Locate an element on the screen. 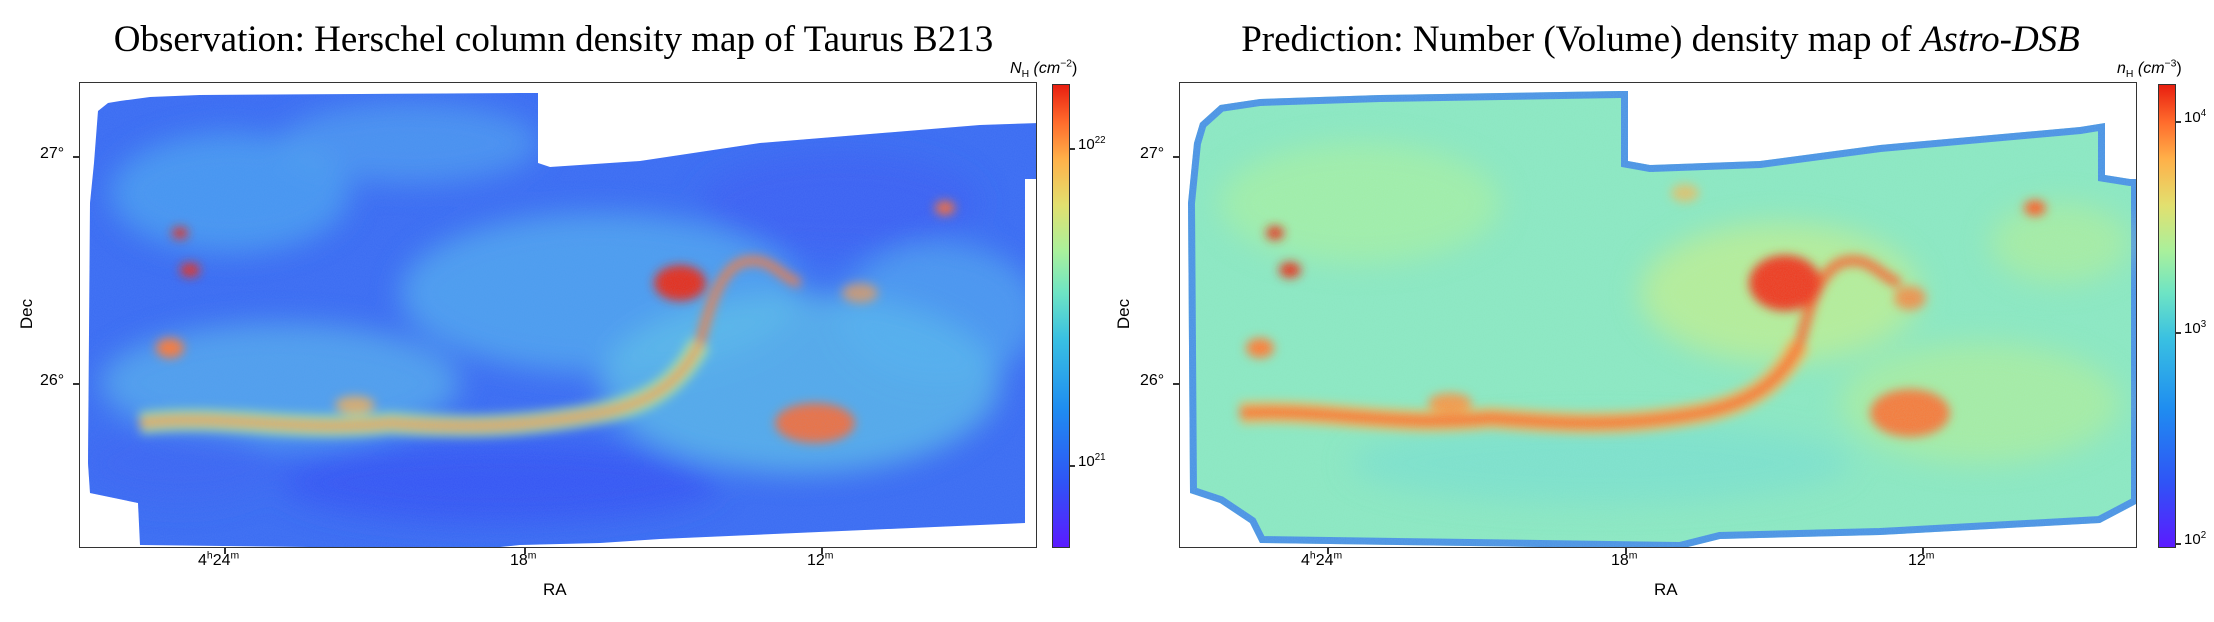  observation-colorbar-label: NH (cm−2) is located at coordinates (1044, 69).